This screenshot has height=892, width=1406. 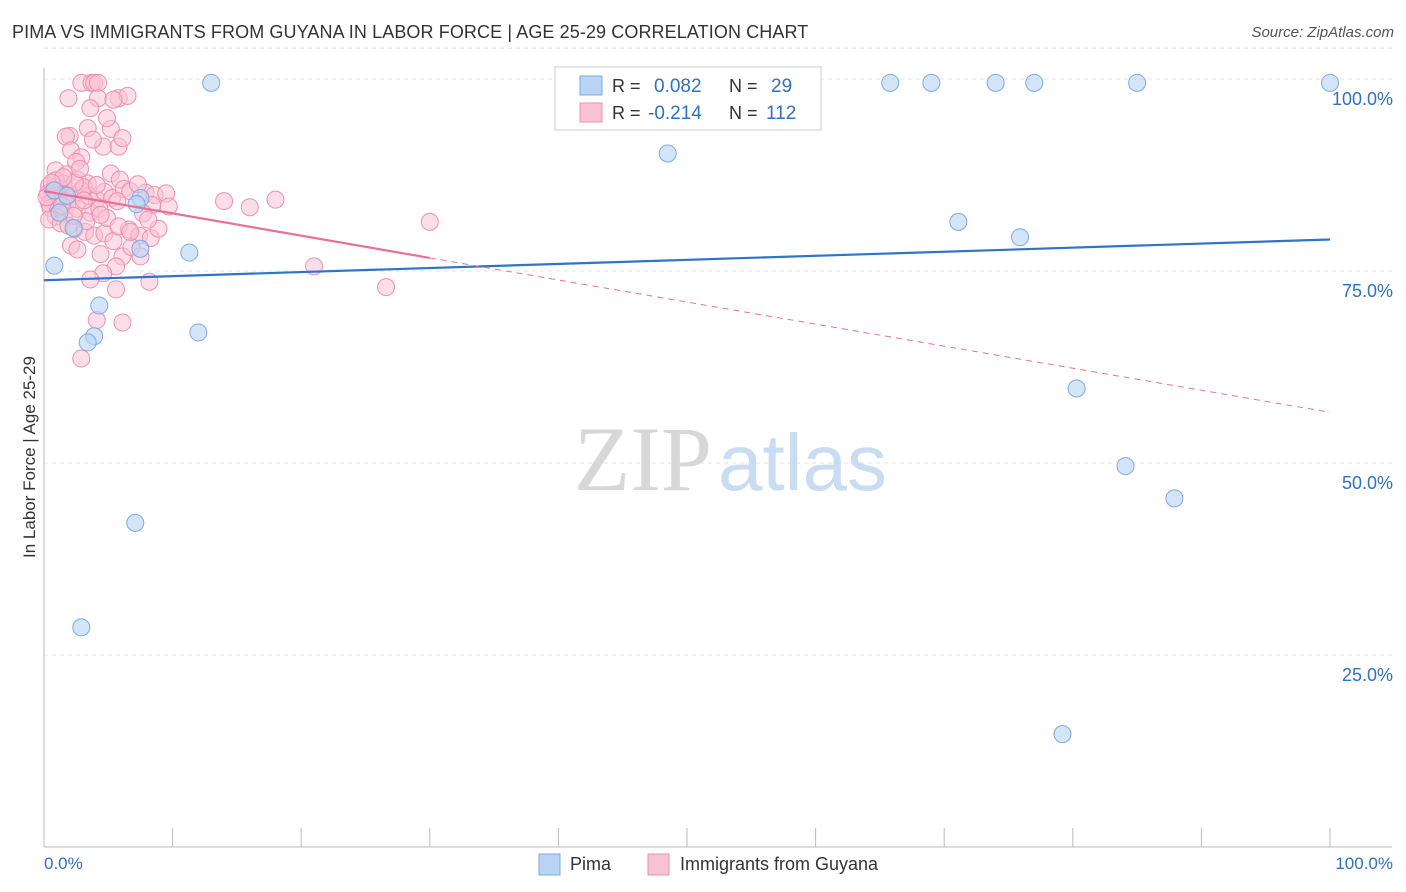 What do you see at coordinates (678, 86) in the screenshot?
I see `legend-r-value-pima: 0.082` at bounding box center [678, 86].